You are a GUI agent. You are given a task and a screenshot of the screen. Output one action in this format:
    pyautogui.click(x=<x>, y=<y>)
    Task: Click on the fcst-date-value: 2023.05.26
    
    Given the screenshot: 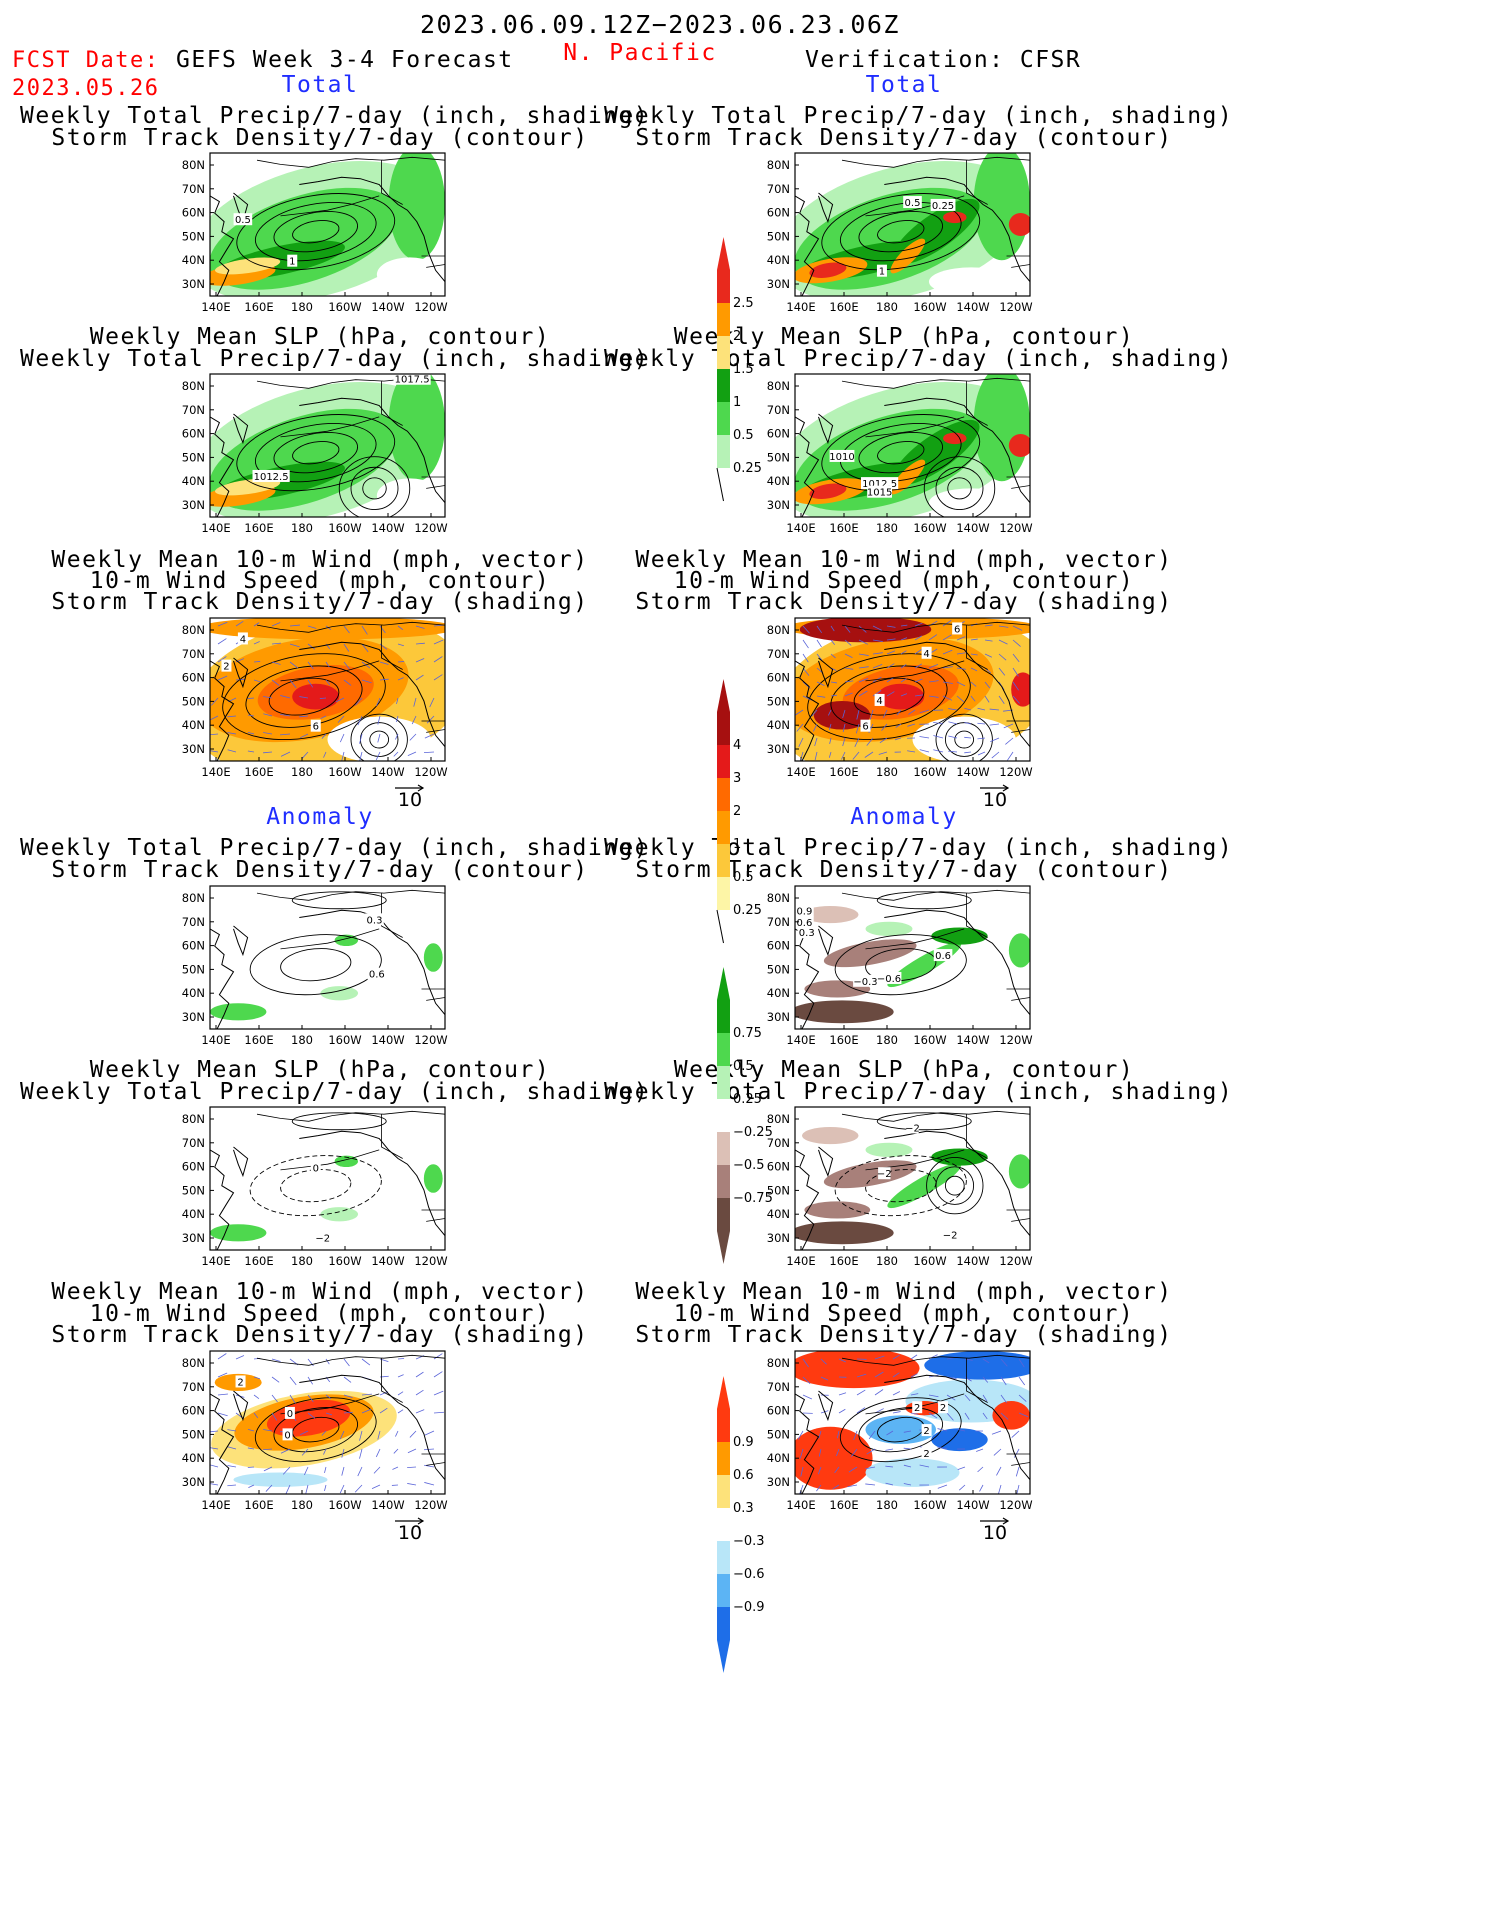 What is the action you would take?
    pyautogui.click(x=86, y=88)
    